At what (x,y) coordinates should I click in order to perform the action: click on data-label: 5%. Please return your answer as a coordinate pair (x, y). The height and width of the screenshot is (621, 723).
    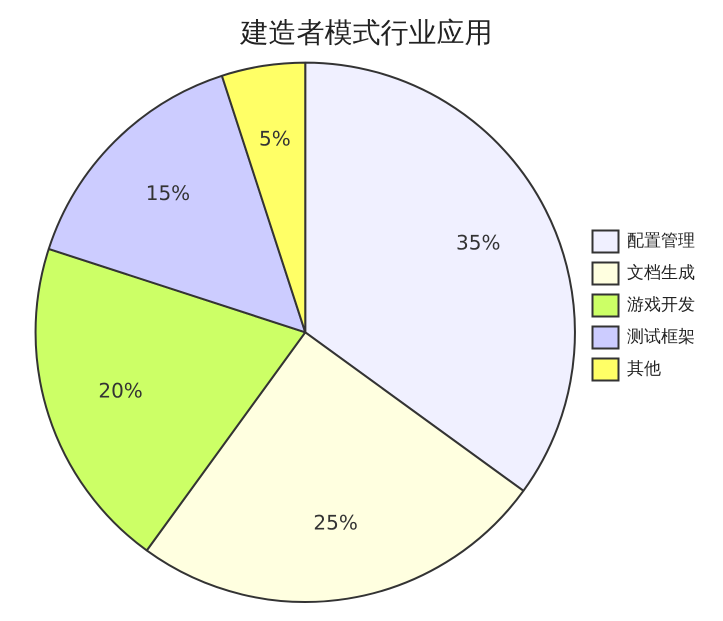
    Looking at the image, I should click on (275, 138).